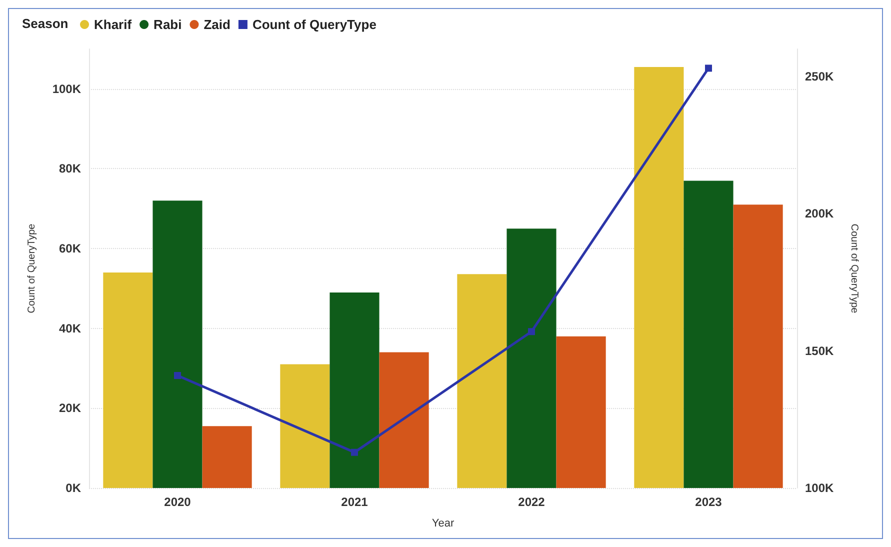 This screenshot has width=891, height=547. I want to click on x-tick-label: 2023, so click(708, 502).